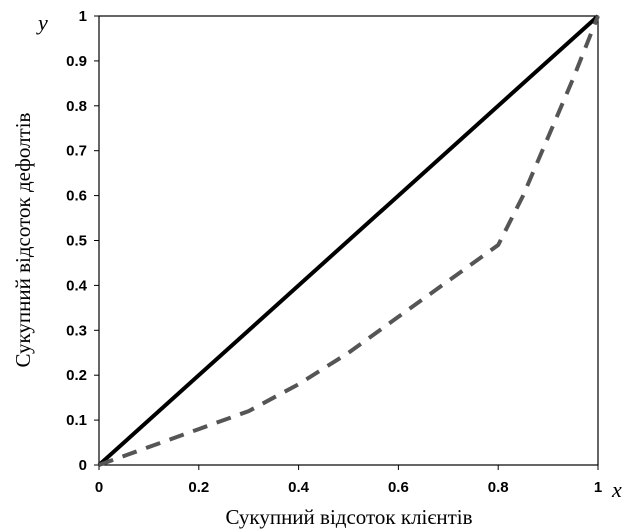  What do you see at coordinates (42, 22) in the screenshot?
I see `y-axis-symbol: y` at bounding box center [42, 22].